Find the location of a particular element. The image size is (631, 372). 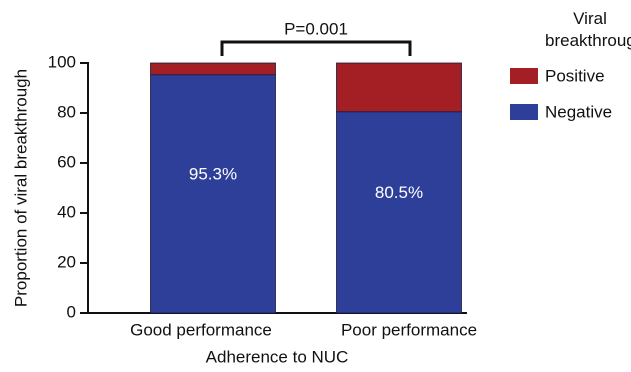

significance-bracket is located at coordinates (316, 48).